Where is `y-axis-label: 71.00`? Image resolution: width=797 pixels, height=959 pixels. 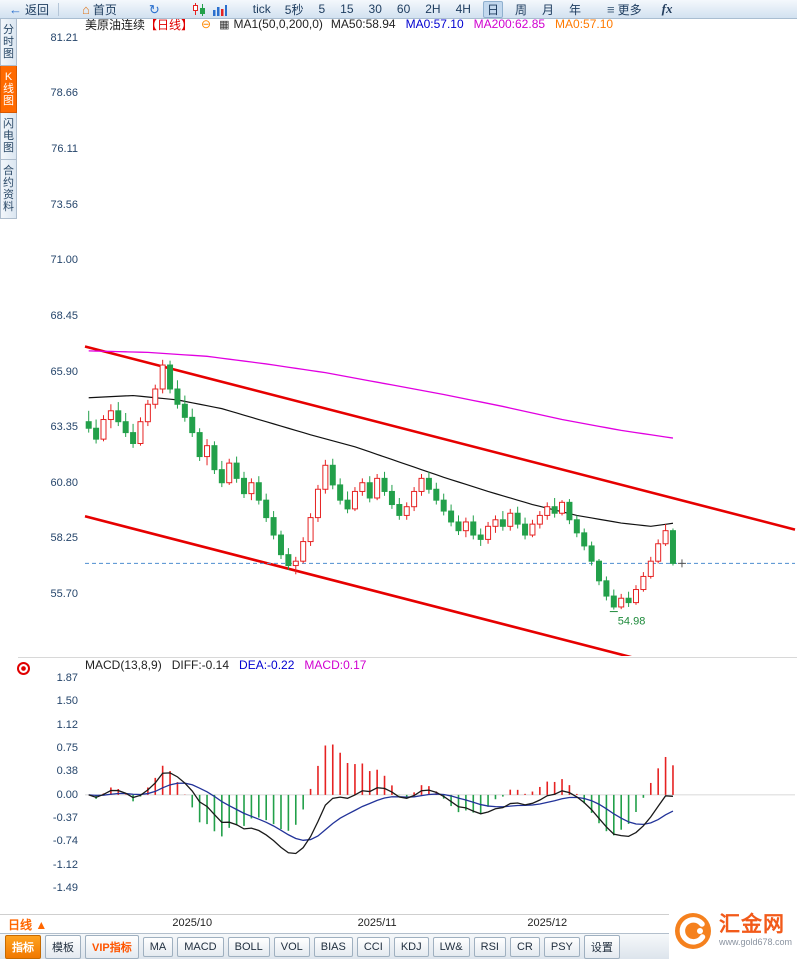 y-axis-label: 71.00 is located at coordinates (64, 260).